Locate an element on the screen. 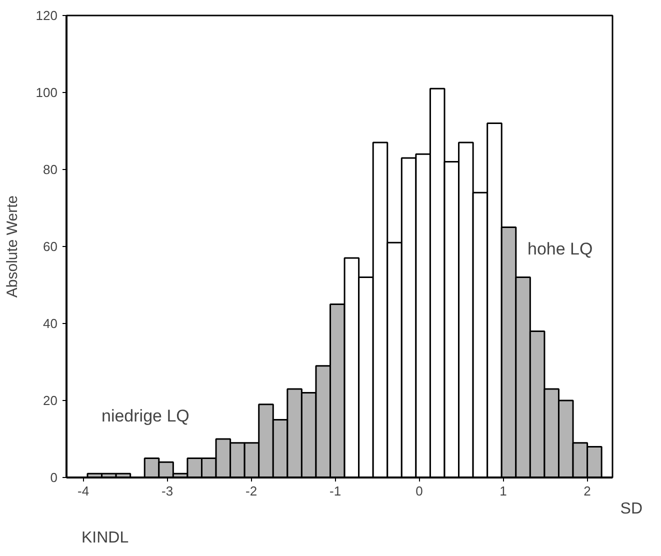  x-tick-label: 1 is located at coordinates (503, 491).